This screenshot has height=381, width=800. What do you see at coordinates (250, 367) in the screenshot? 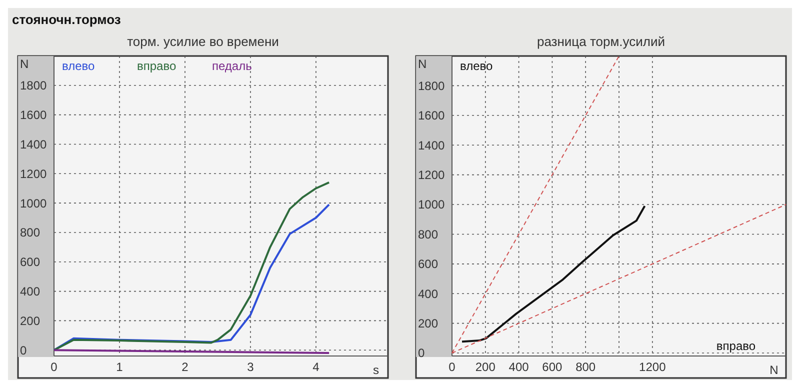
I see `x-tick-label: 3` at bounding box center [250, 367].